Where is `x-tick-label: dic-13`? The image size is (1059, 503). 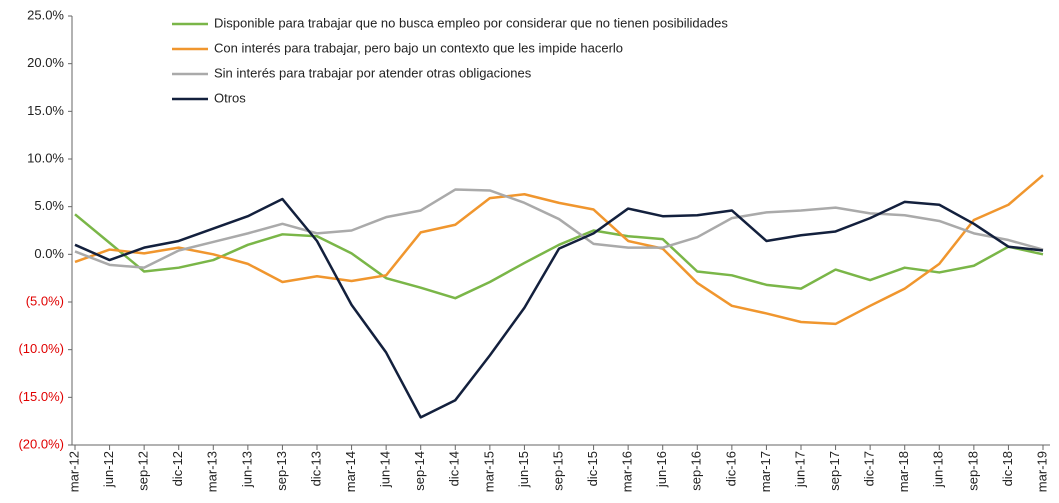 x-tick-label: dic-13 is located at coordinates (315, 468).